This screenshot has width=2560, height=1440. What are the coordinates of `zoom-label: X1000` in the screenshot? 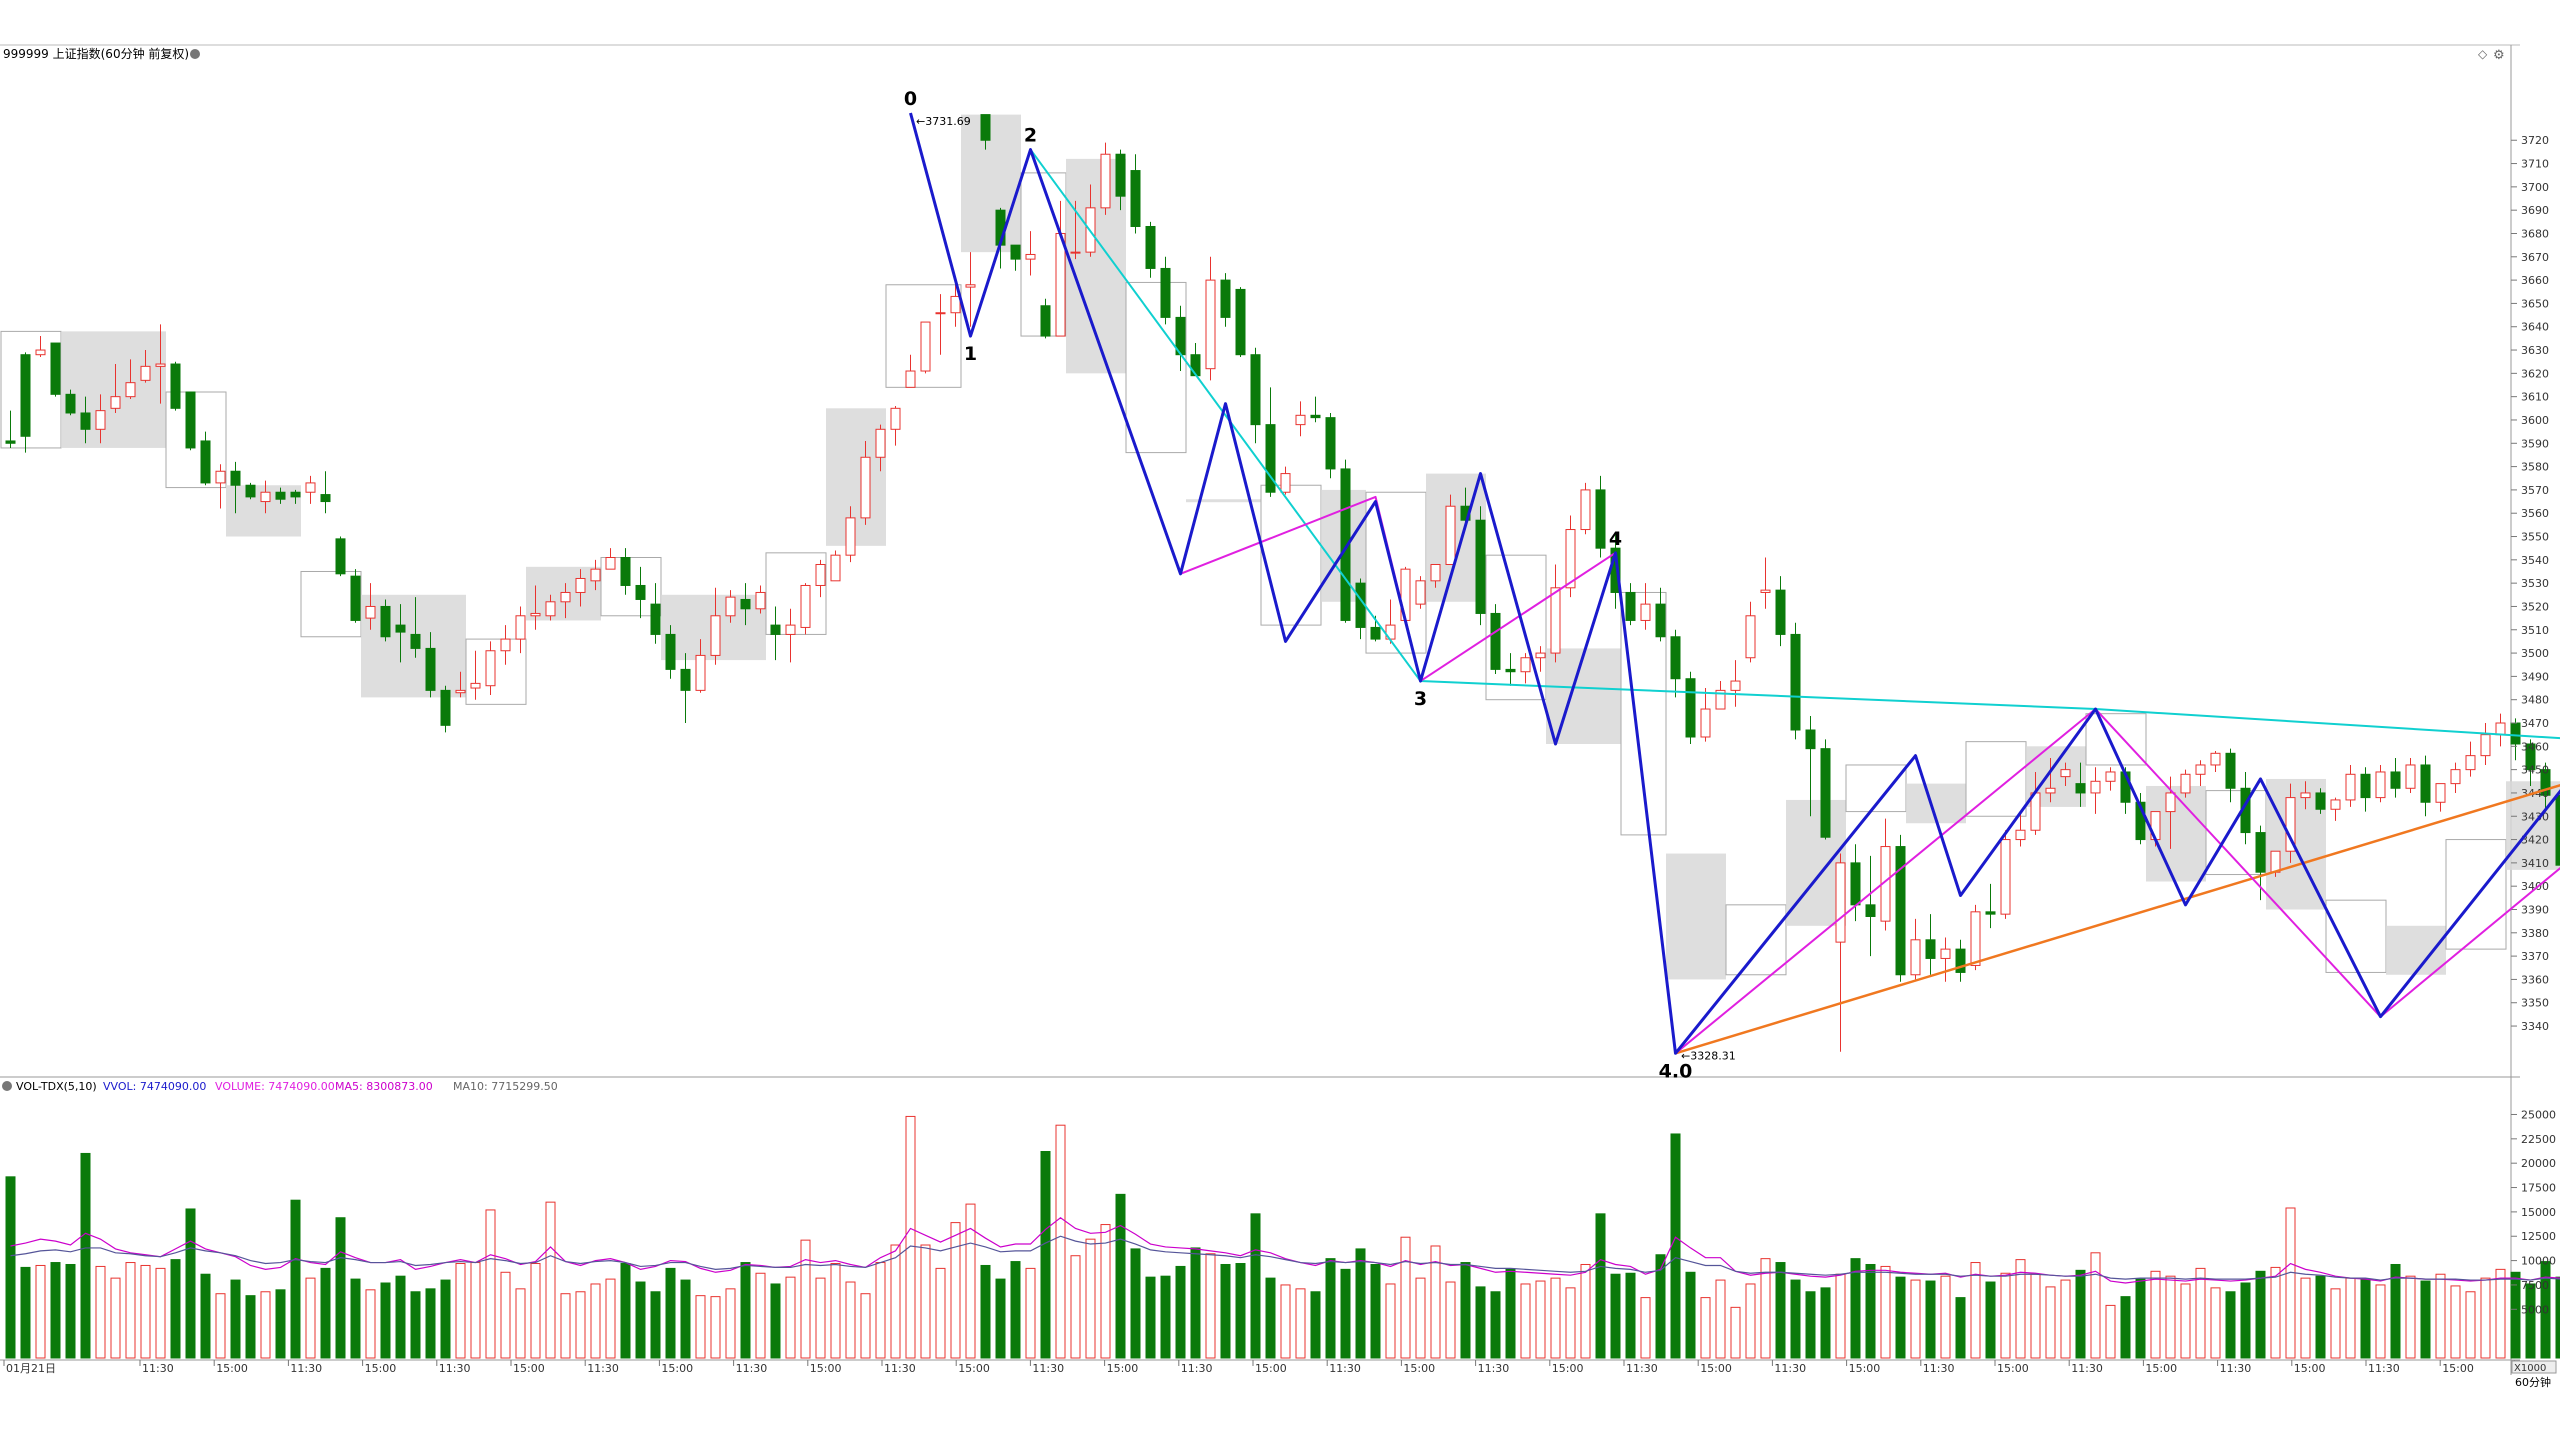 It's located at (2530, 1368).